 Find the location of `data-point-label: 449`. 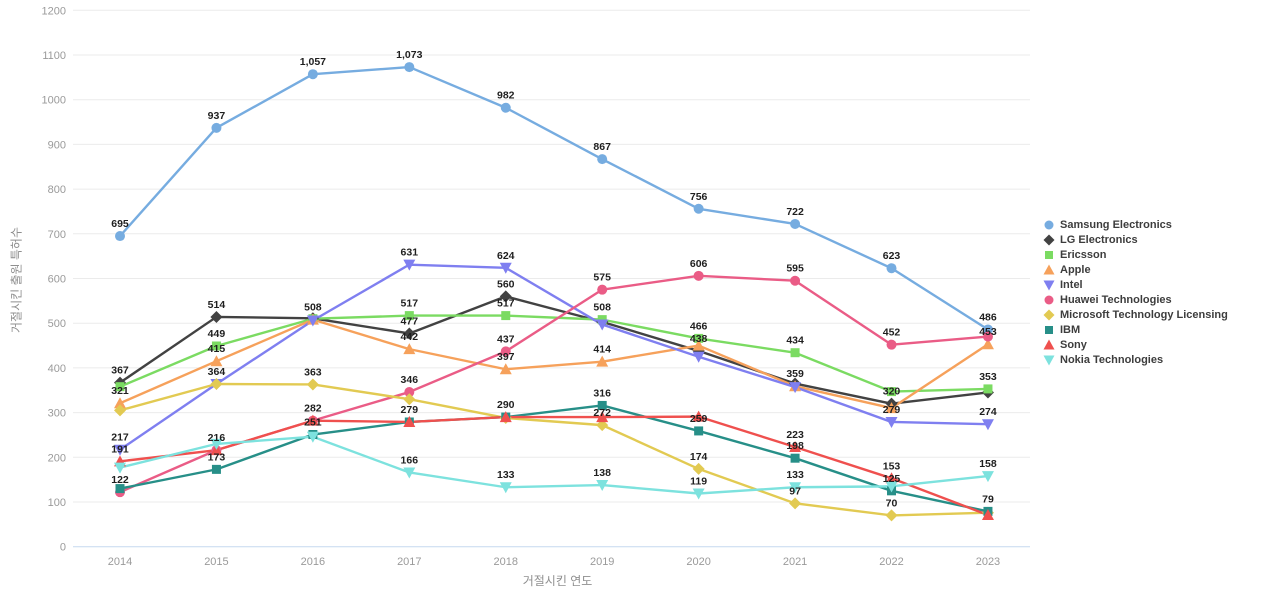

data-point-label: 449 is located at coordinates (217, 334).